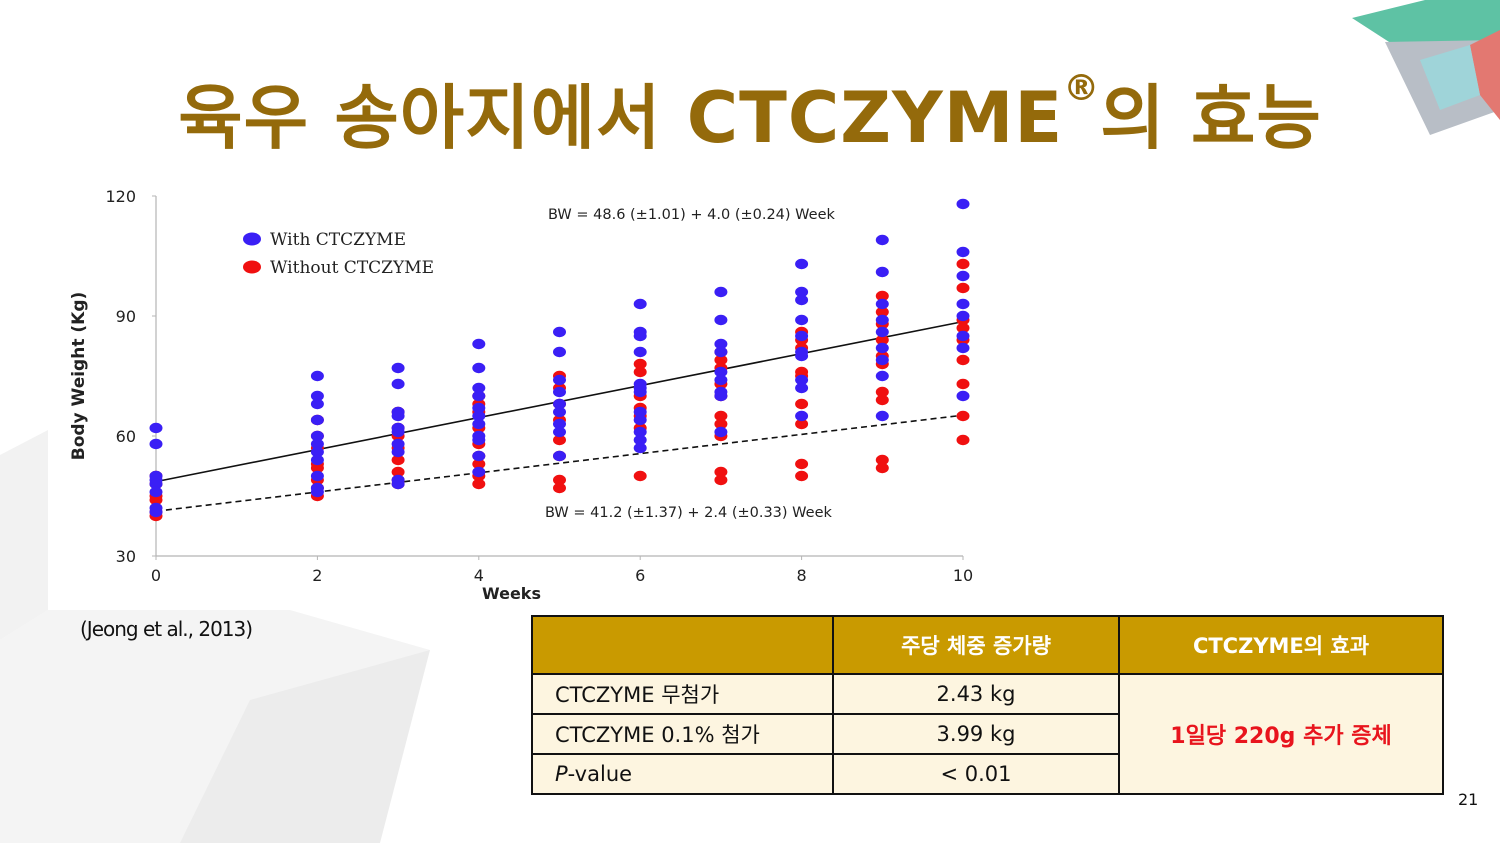 This screenshot has height=843, width=1500. Describe the element at coordinates (600, 774) in the screenshot. I see `pvalue-rest: -value` at that location.